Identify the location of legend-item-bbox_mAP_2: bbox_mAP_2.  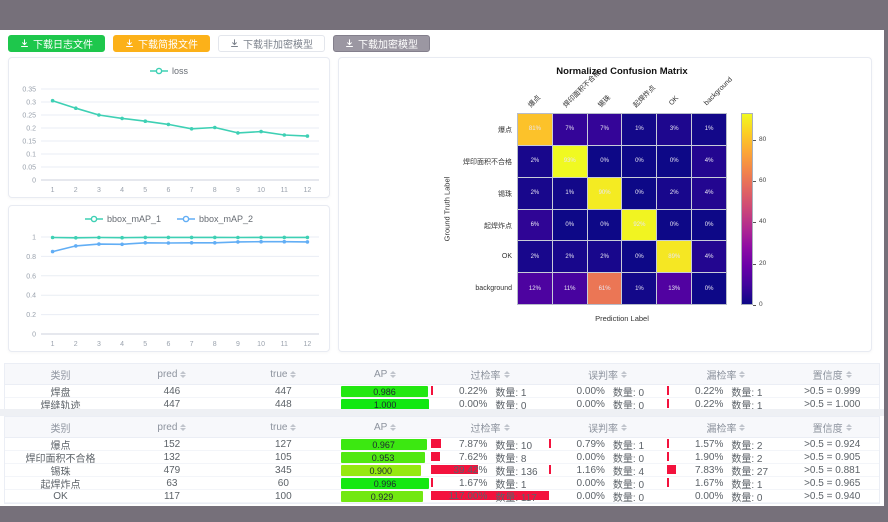
(215, 218).